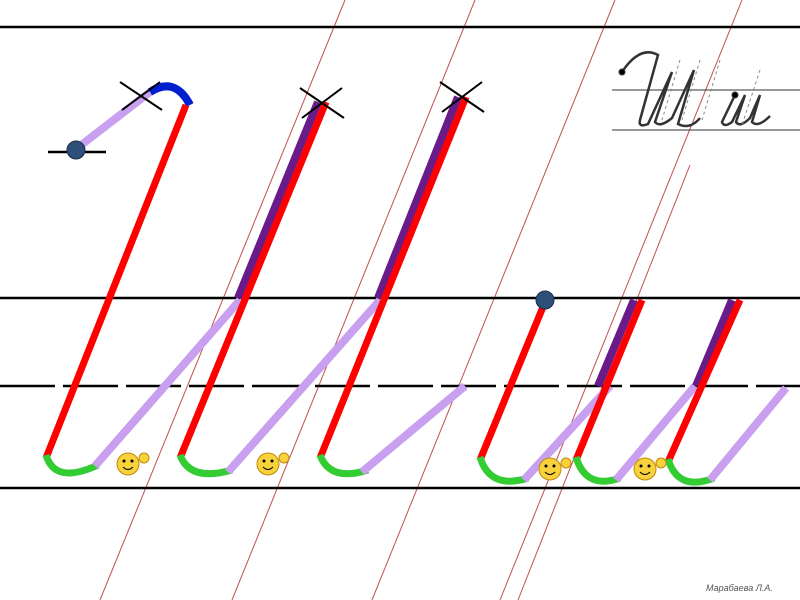 The image size is (800, 600). Describe the element at coordinates (391, 466) in the screenshot. I see `smileys` at that location.